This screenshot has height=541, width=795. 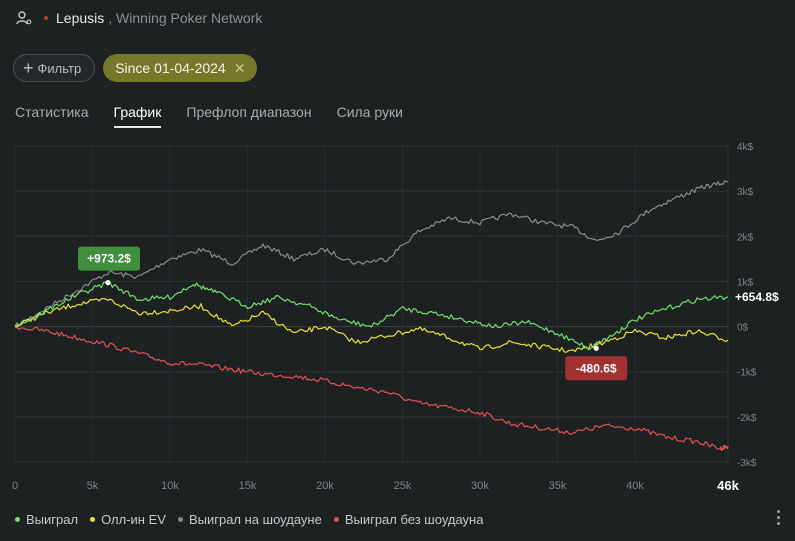 I want to click on legend-label: Выиграл без шоудауна, so click(x=414, y=519).